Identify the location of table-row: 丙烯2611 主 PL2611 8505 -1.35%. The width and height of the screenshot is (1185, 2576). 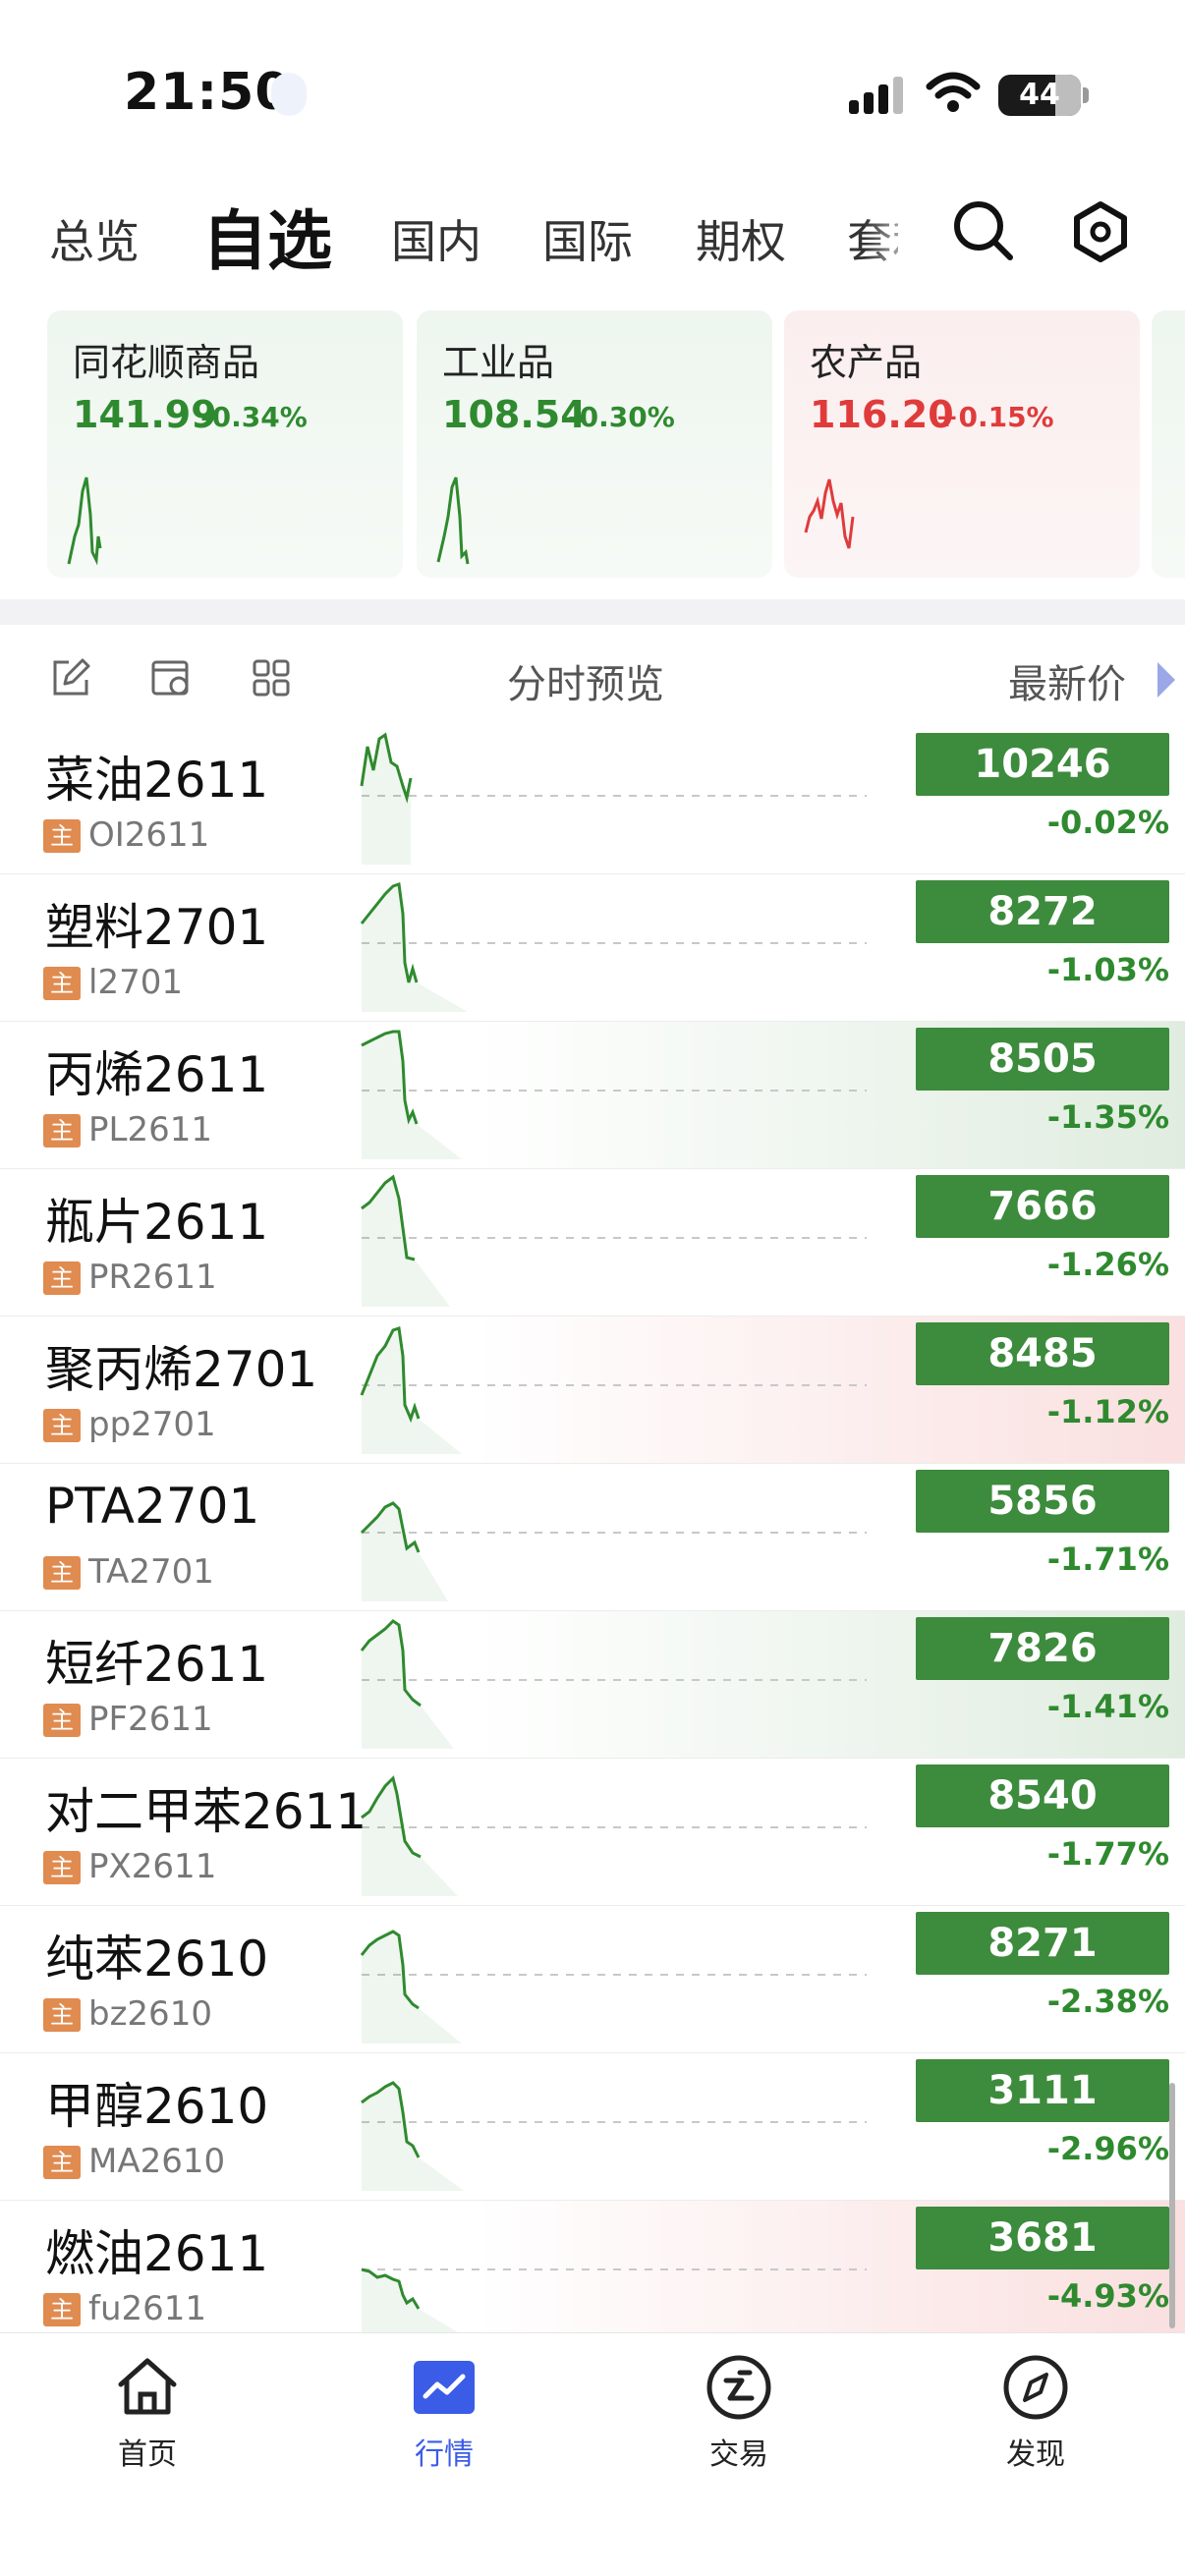
(592, 1095).